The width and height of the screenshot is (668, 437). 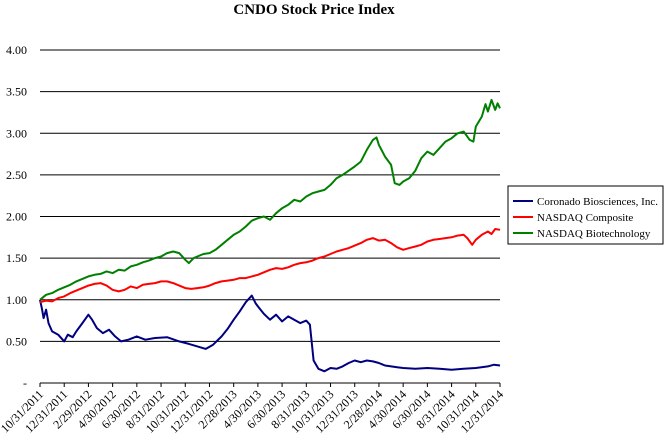 I want to click on y-tick-label: 1.50, so click(x=16, y=258).